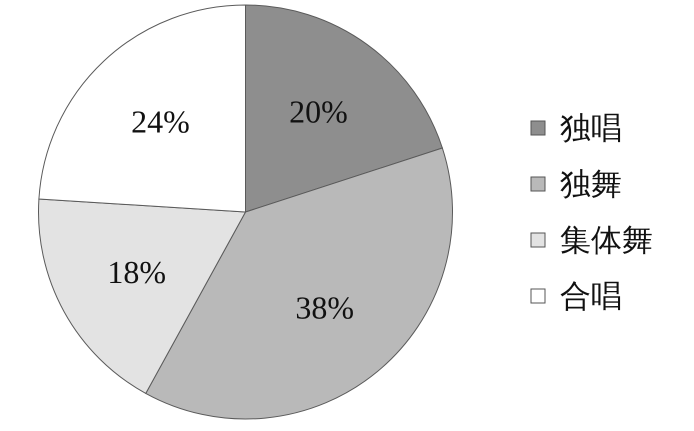  What do you see at coordinates (136, 272) in the screenshot?
I see `data-label: 18%` at bounding box center [136, 272].